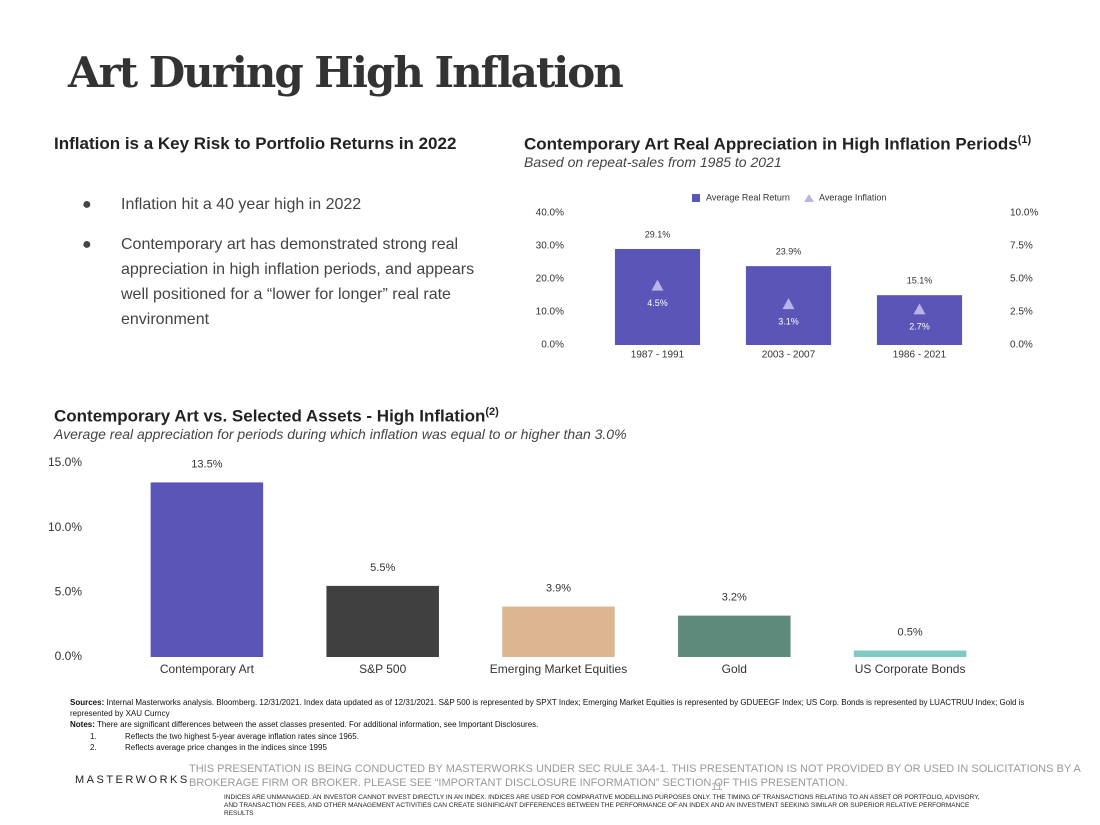 This screenshot has width=1100, height=825. I want to click on y2-tick-label: 10.0%, so click(1024, 213).